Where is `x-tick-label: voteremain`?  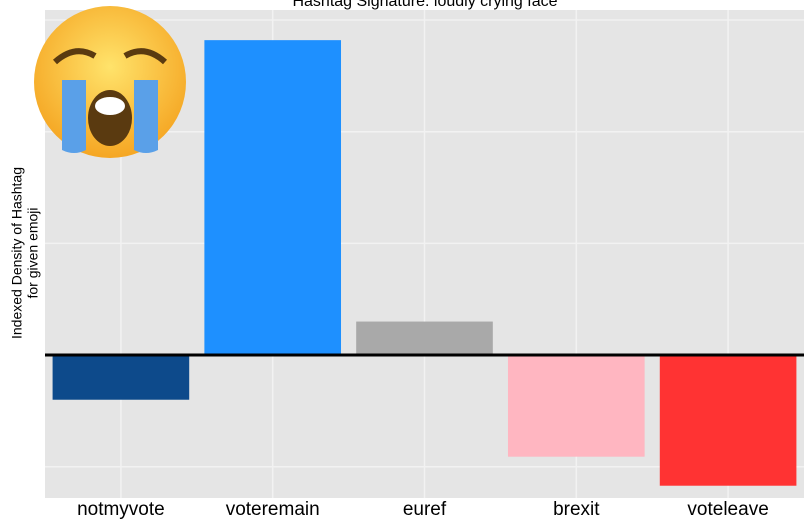 x-tick-label: voteremain is located at coordinates (273, 509).